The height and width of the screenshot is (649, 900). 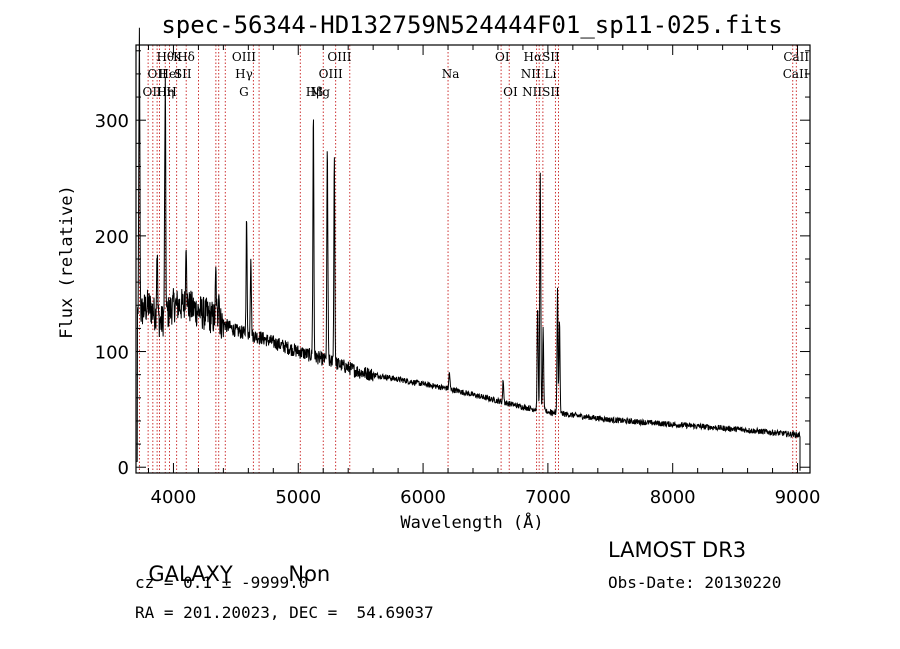 What do you see at coordinates (170, 74) in the screenshot?
I see `marker-label: HeI` at bounding box center [170, 74].